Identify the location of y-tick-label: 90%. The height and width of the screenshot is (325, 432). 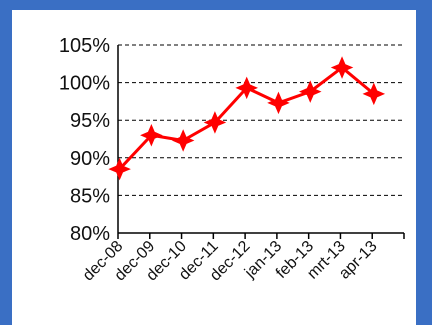
(90, 159).